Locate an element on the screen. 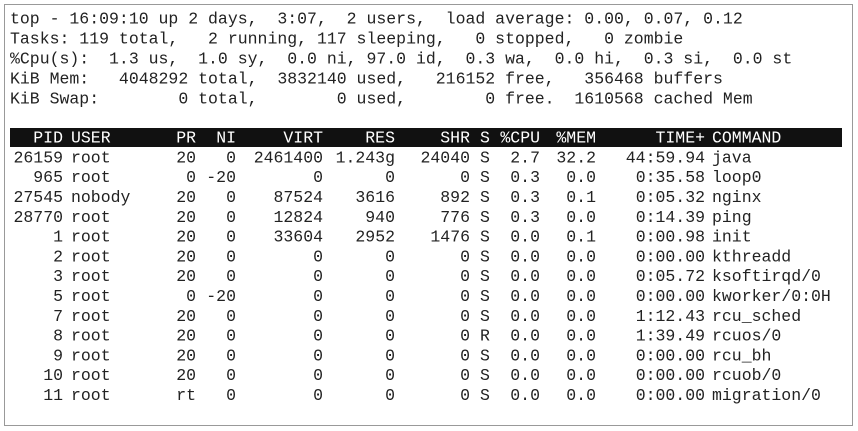 Image resolution: width=858 pixels, height=431 pixels. table-cell: init is located at coordinates (732, 237).